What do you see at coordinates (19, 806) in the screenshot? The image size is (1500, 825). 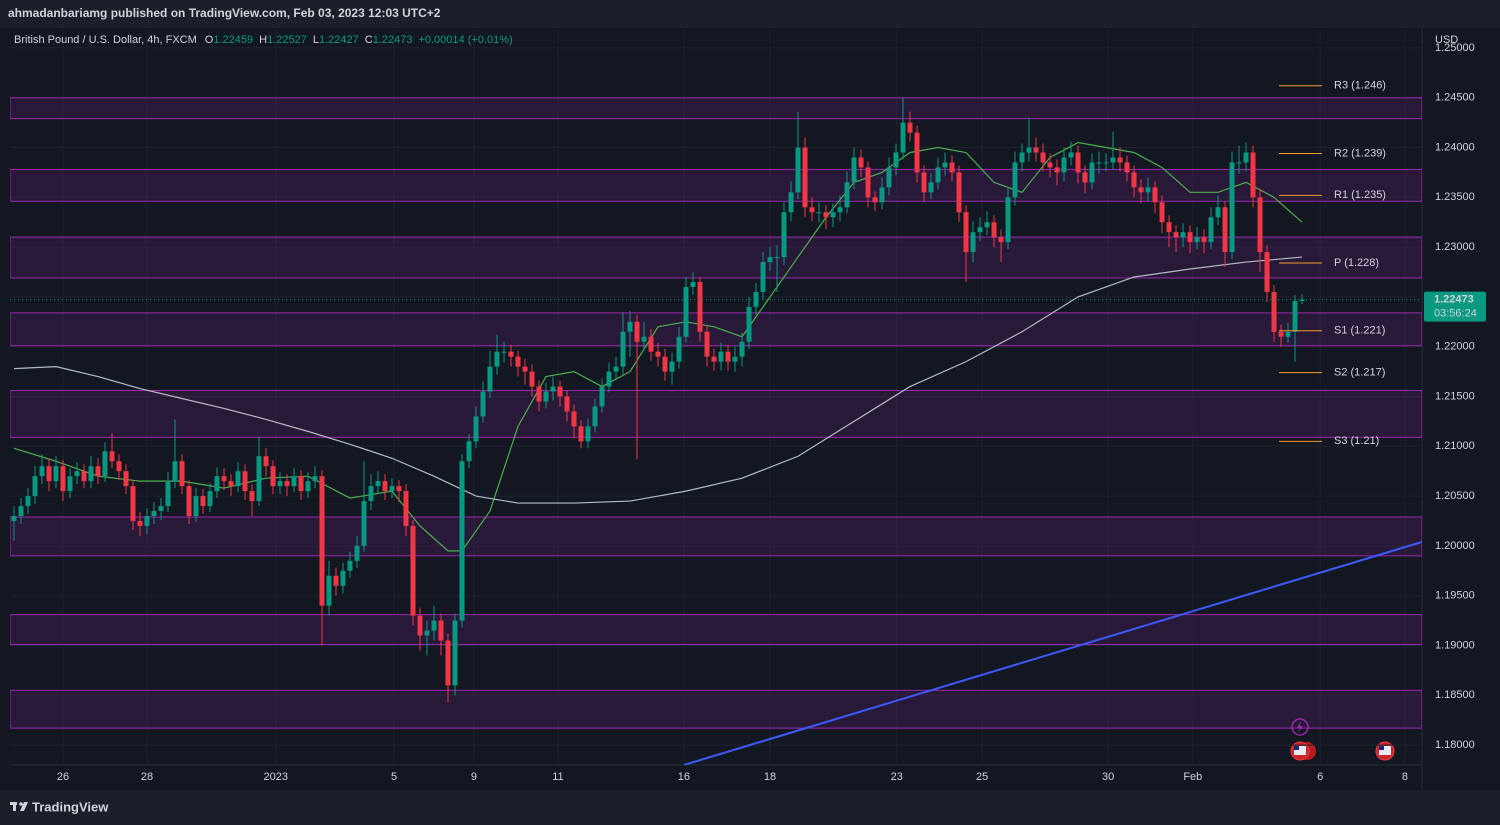 I see `brand-logo` at bounding box center [19, 806].